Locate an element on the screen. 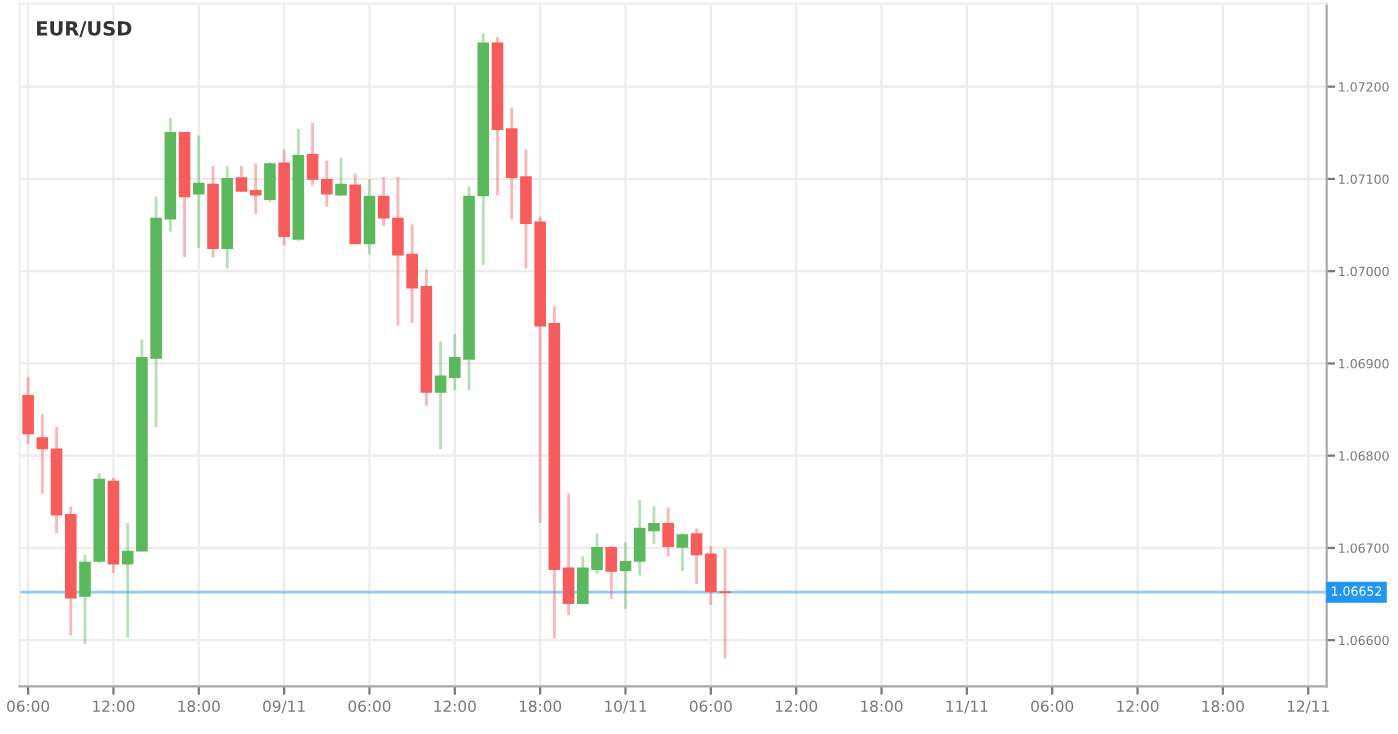 Image resolution: width=1398 pixels, height=734 pixels. text: EUR/USD is located at coordinates (84, 29).